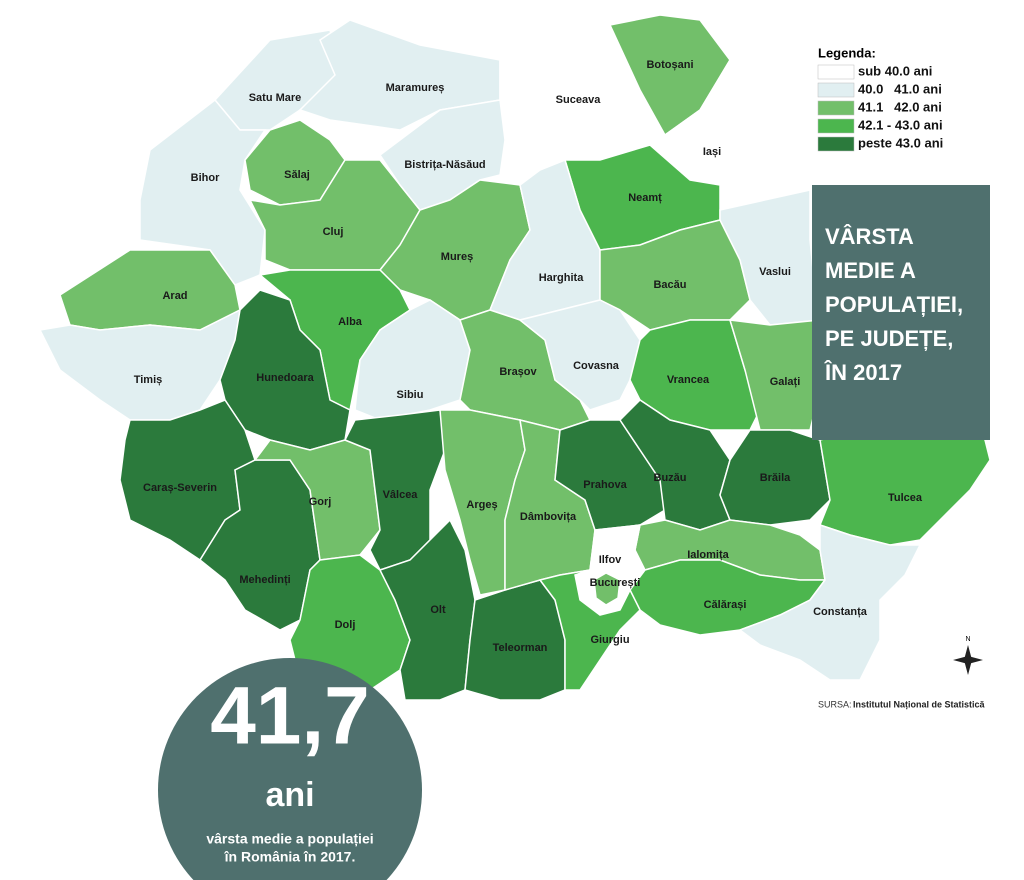 This screenshot has height=880, width=1024. What do you see at coordinates (415, 88) in the screenshot?
I see `county-label: Maramureș` at bounding box center [415, 88].